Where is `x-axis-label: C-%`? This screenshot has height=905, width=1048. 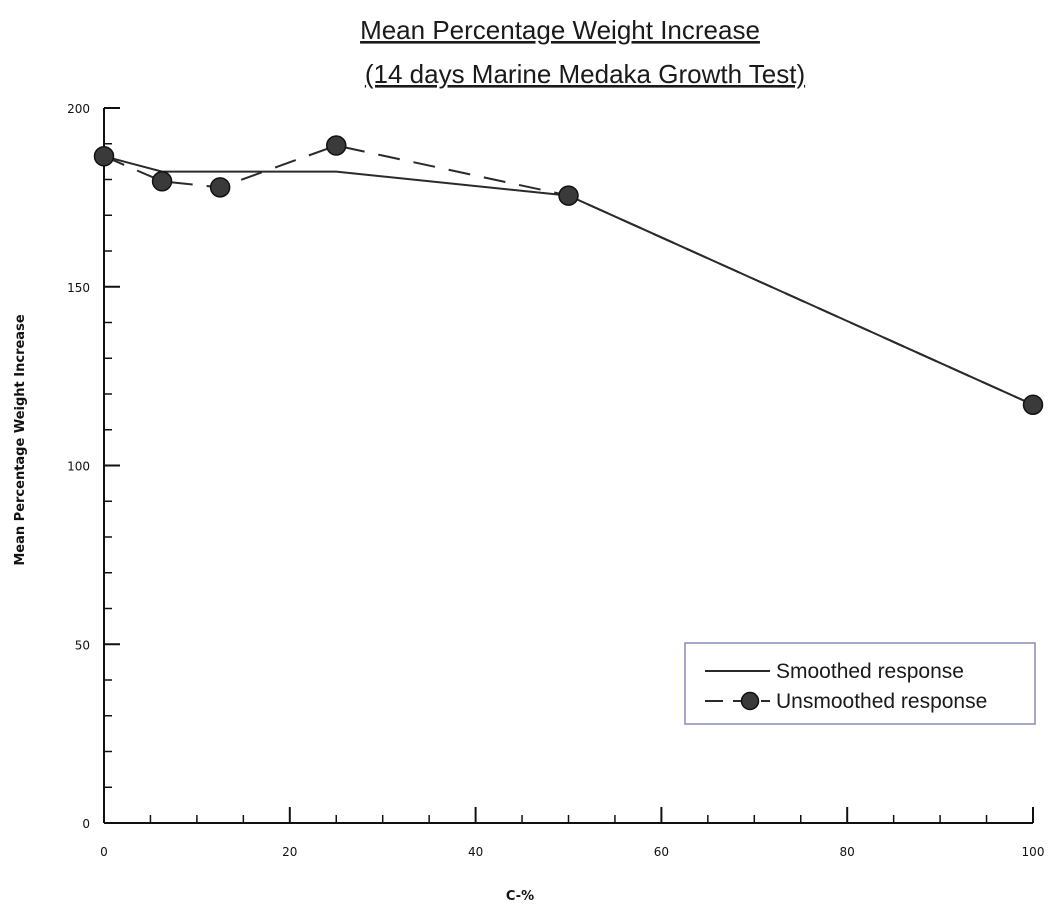 x-axis-label: C-% is located at coordinates (520, 896).